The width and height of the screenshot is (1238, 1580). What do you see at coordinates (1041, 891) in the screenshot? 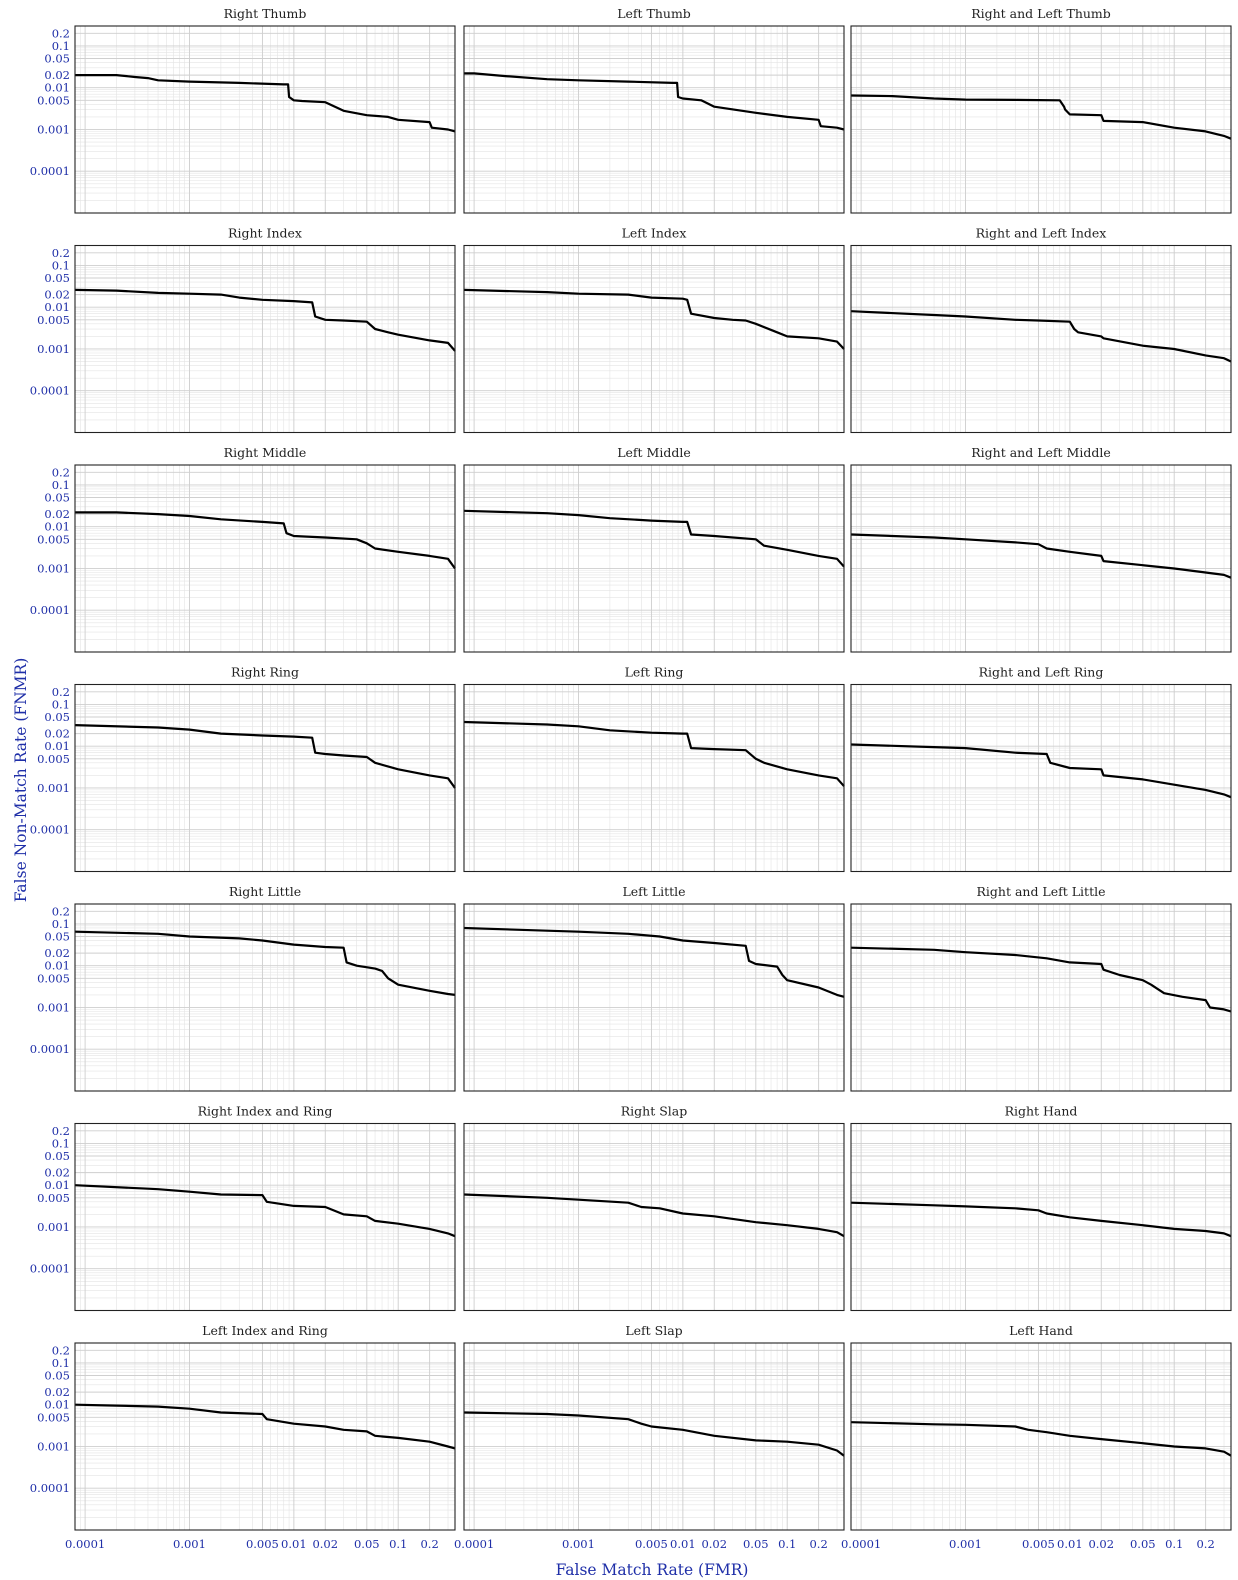
I see `panel-title: Right and Left Little` at bounding box center [1041, 891].